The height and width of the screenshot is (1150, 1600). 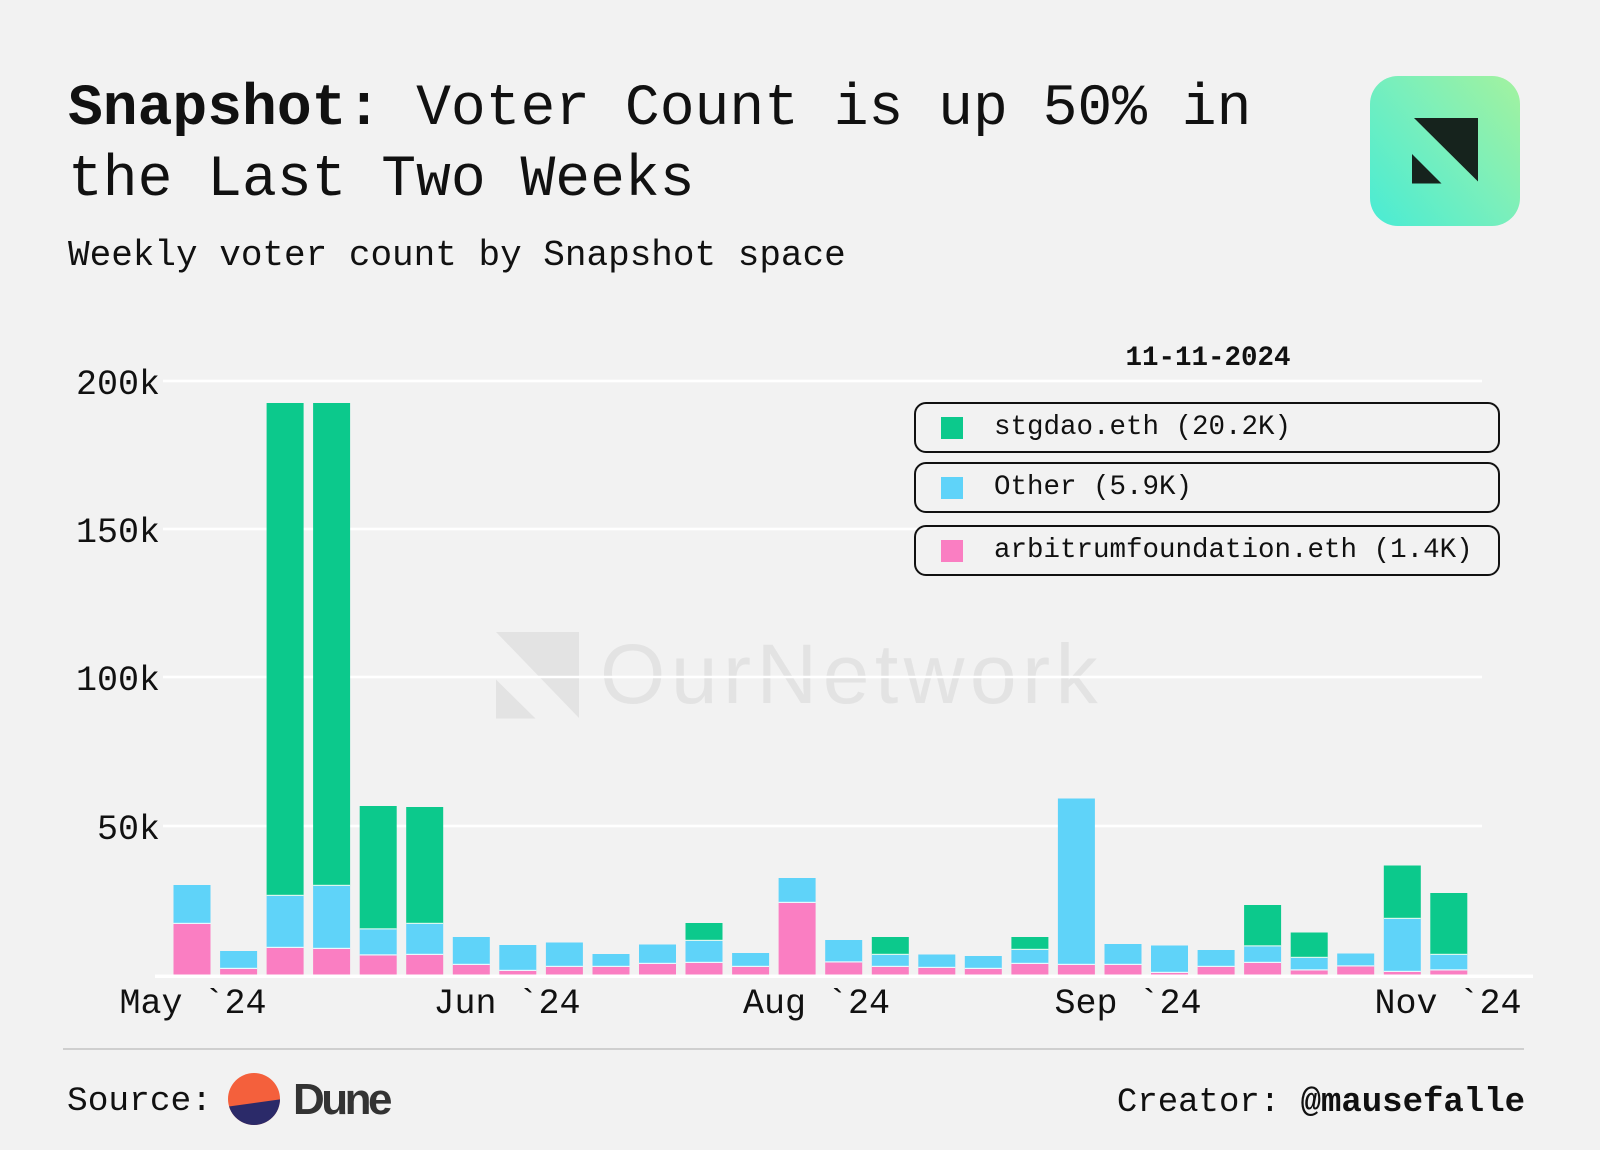 I want to click on svg-text: OurNetwork, so click(x=851, y=674).